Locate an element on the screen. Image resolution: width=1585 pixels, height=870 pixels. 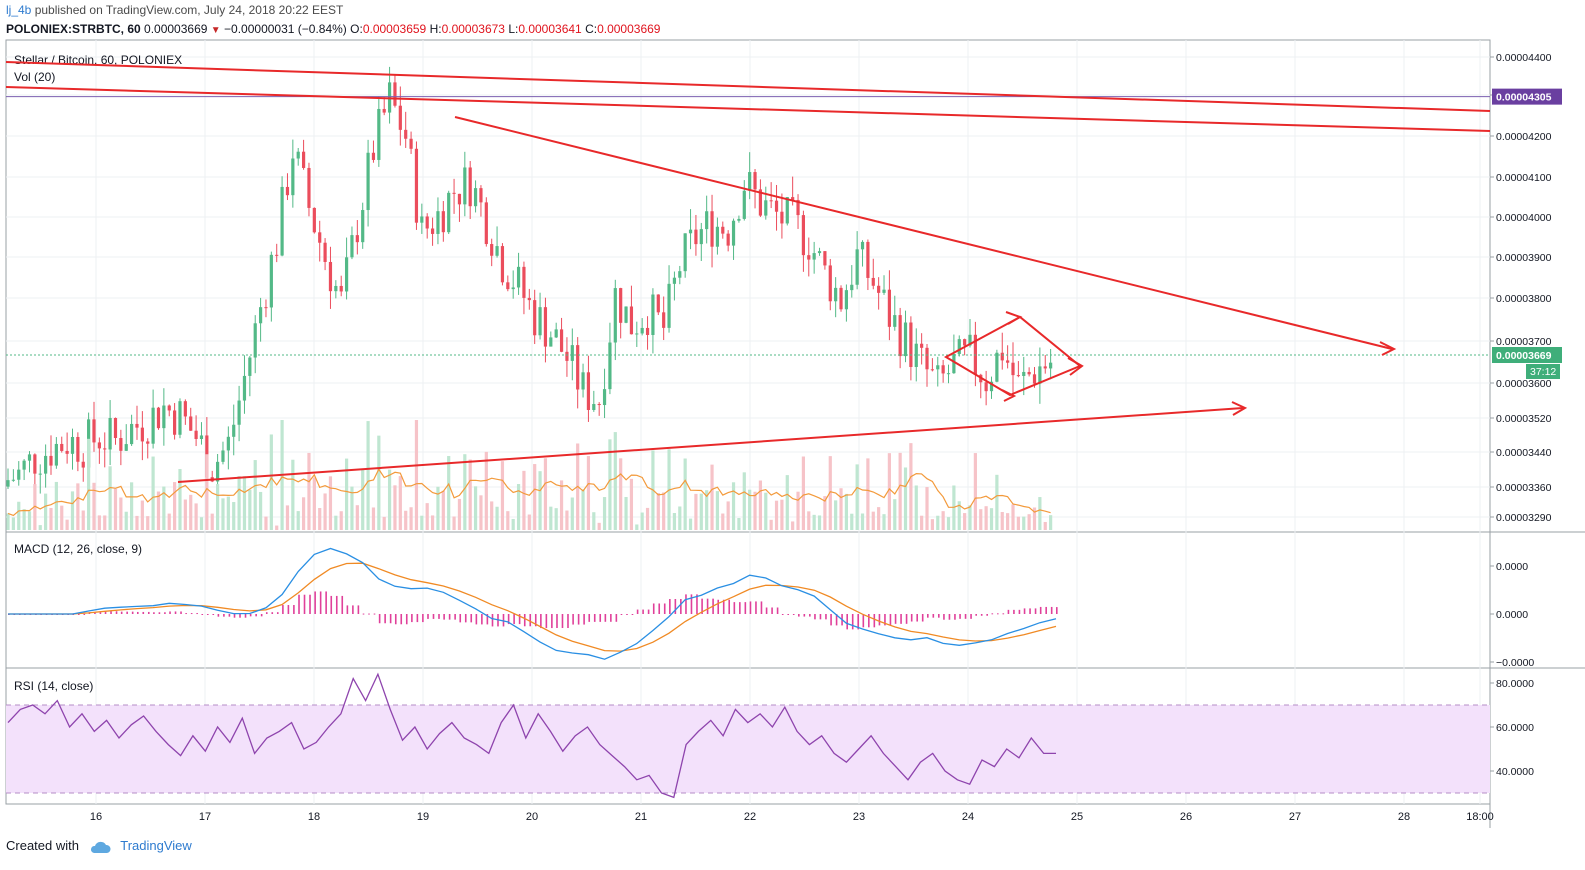
rsi-band is located at coordinates (748, 749).